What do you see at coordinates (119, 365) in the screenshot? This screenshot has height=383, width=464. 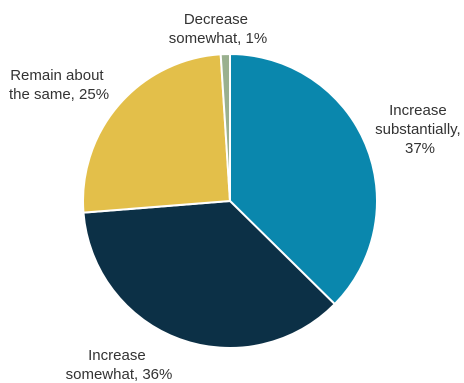 I see `slice-label-increase-somewhat: Increase somewhat, 36%` at bounding box center [119, 365].